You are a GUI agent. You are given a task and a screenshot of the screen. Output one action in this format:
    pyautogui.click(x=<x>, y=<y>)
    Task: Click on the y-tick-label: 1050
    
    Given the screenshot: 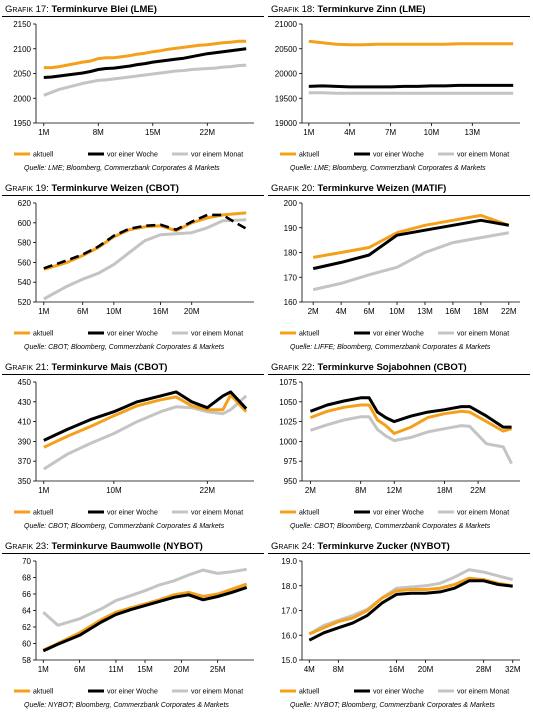 What is the action you would take?
    pyautogui.click(x=288, y=402)
    